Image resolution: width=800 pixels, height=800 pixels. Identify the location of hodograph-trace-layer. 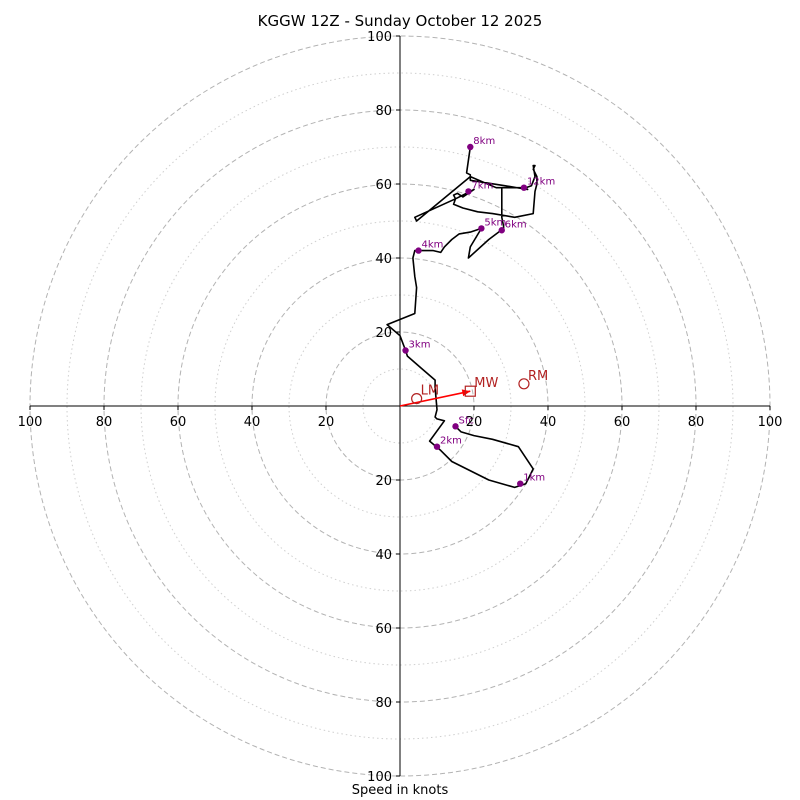
(462, 317).